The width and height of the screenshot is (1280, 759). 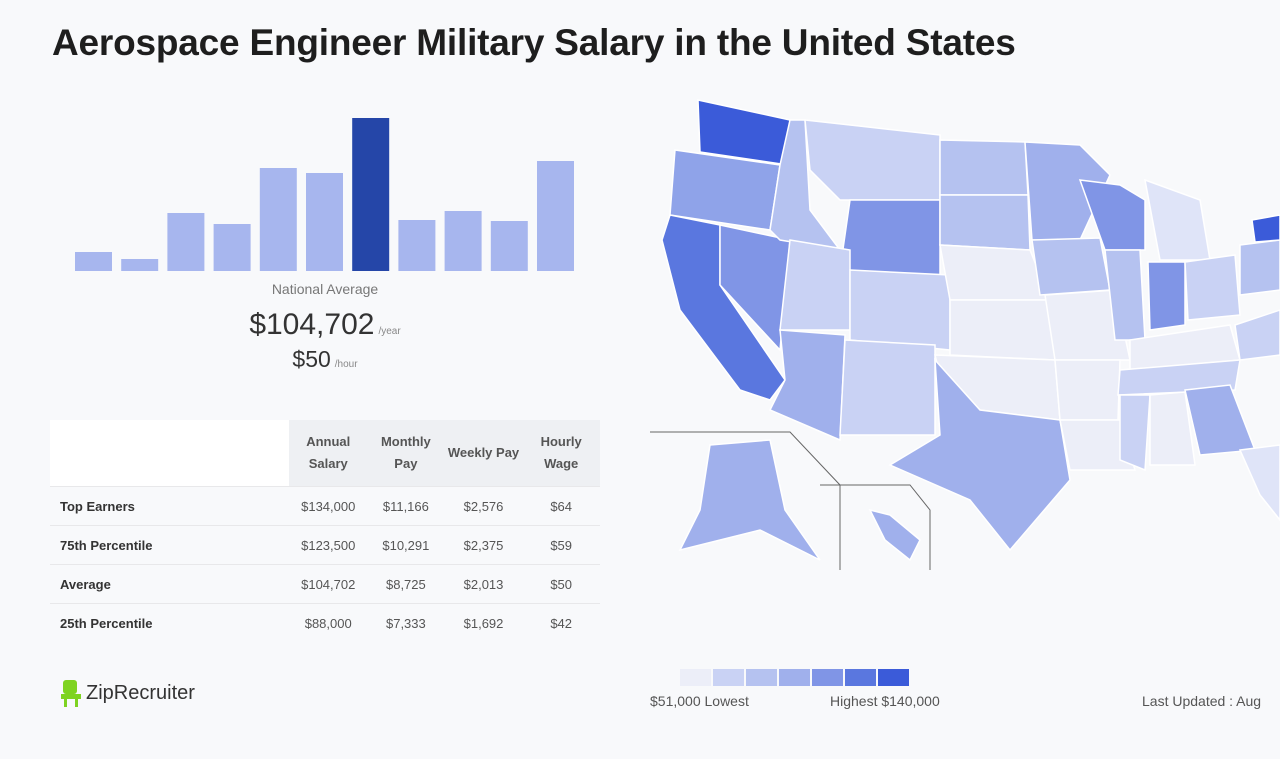 I want to click on logo-text: ZipRecruiter, so click(x=140, y=692).